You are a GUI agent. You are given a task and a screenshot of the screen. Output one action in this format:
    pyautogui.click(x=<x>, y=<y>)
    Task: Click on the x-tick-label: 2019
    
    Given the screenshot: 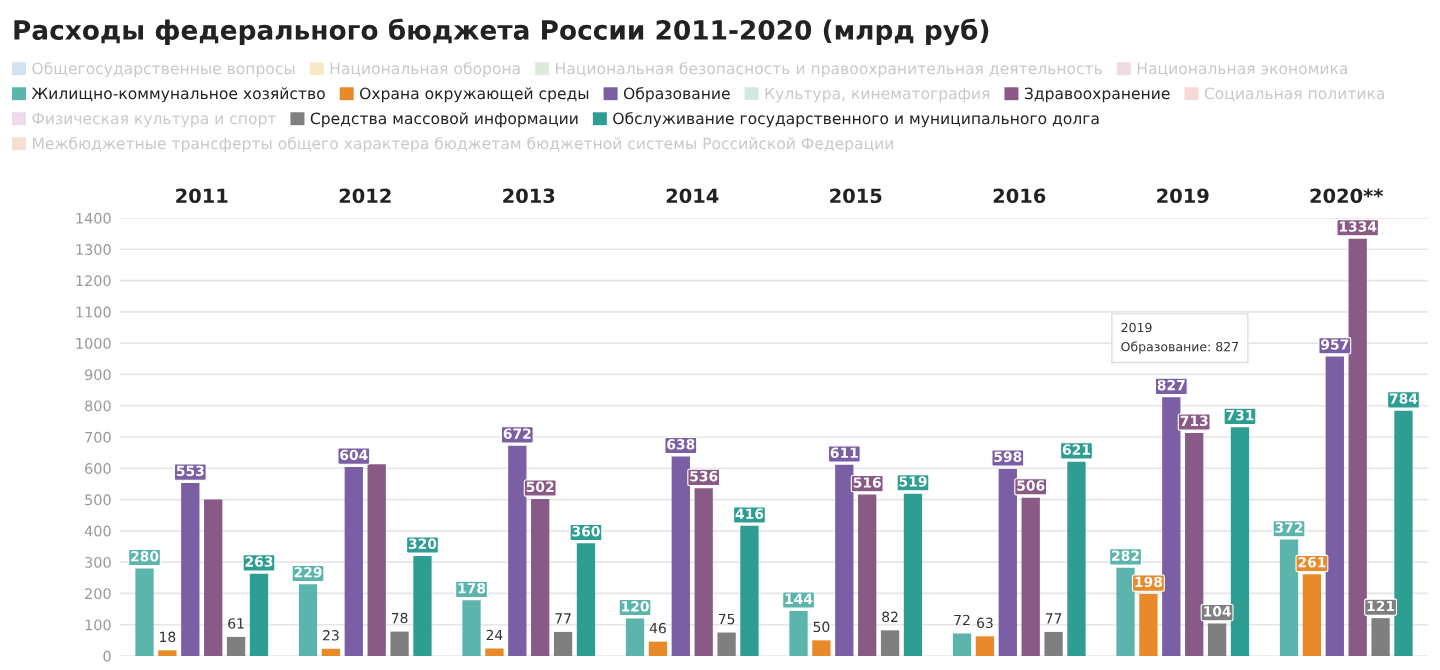 What is the action you would take?
    pyautogui.click(x=1183, y=196)
    